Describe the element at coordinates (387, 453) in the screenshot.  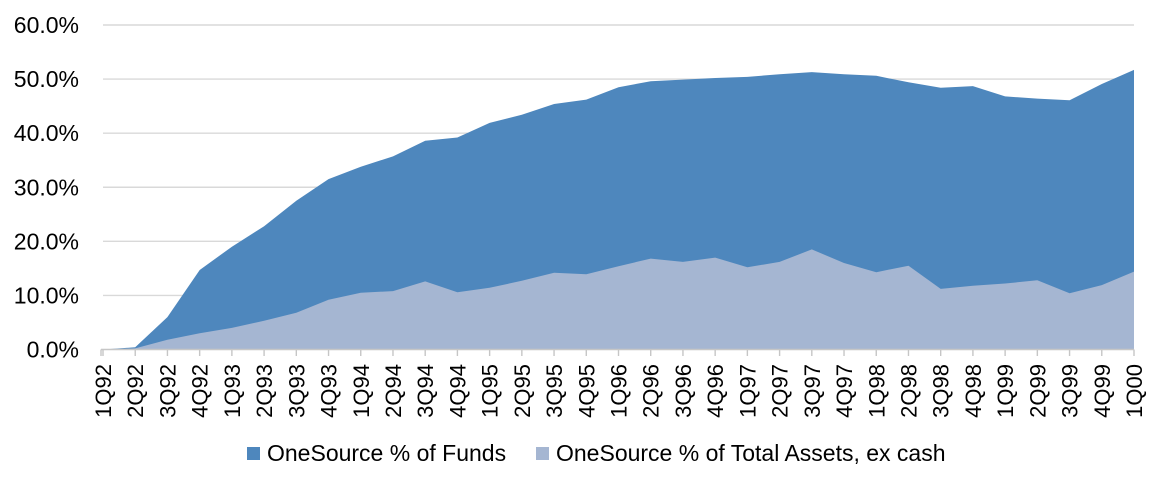
I see `legend-label: OneSource % of Funds` at that location.